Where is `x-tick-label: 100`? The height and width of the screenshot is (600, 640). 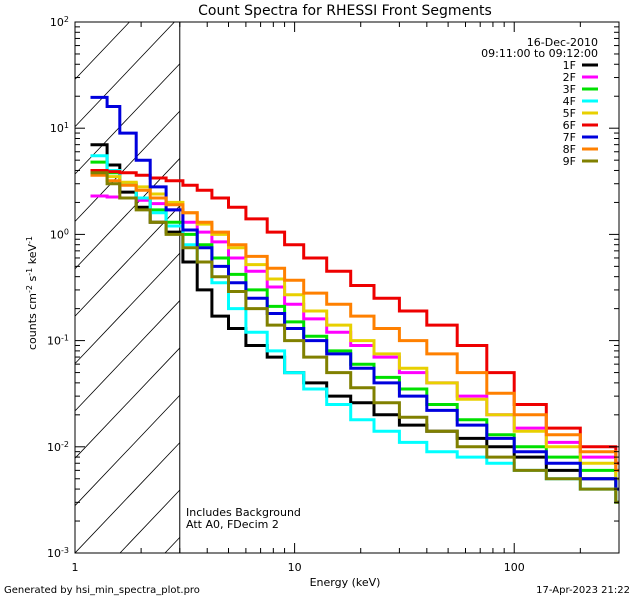 x-tick-label: 100 is located at coordinates (514, 567).